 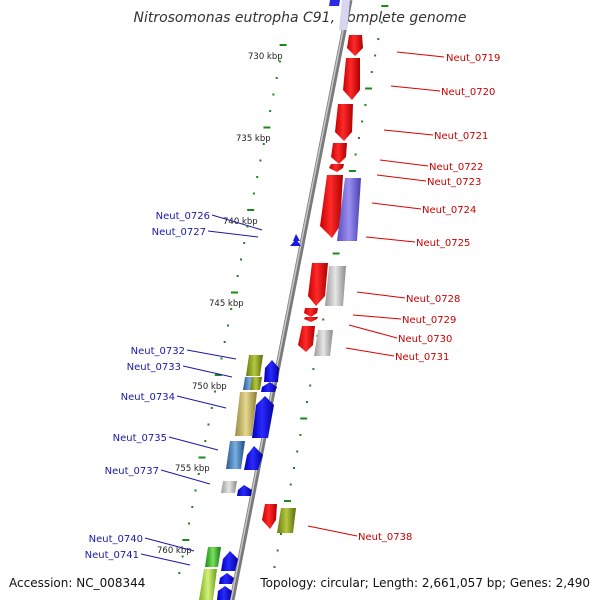 What do you see at coordinates (209, 387) in the screenshot?
I see `tick-label-750: 750 kbp` at bounding box center [209, 387].